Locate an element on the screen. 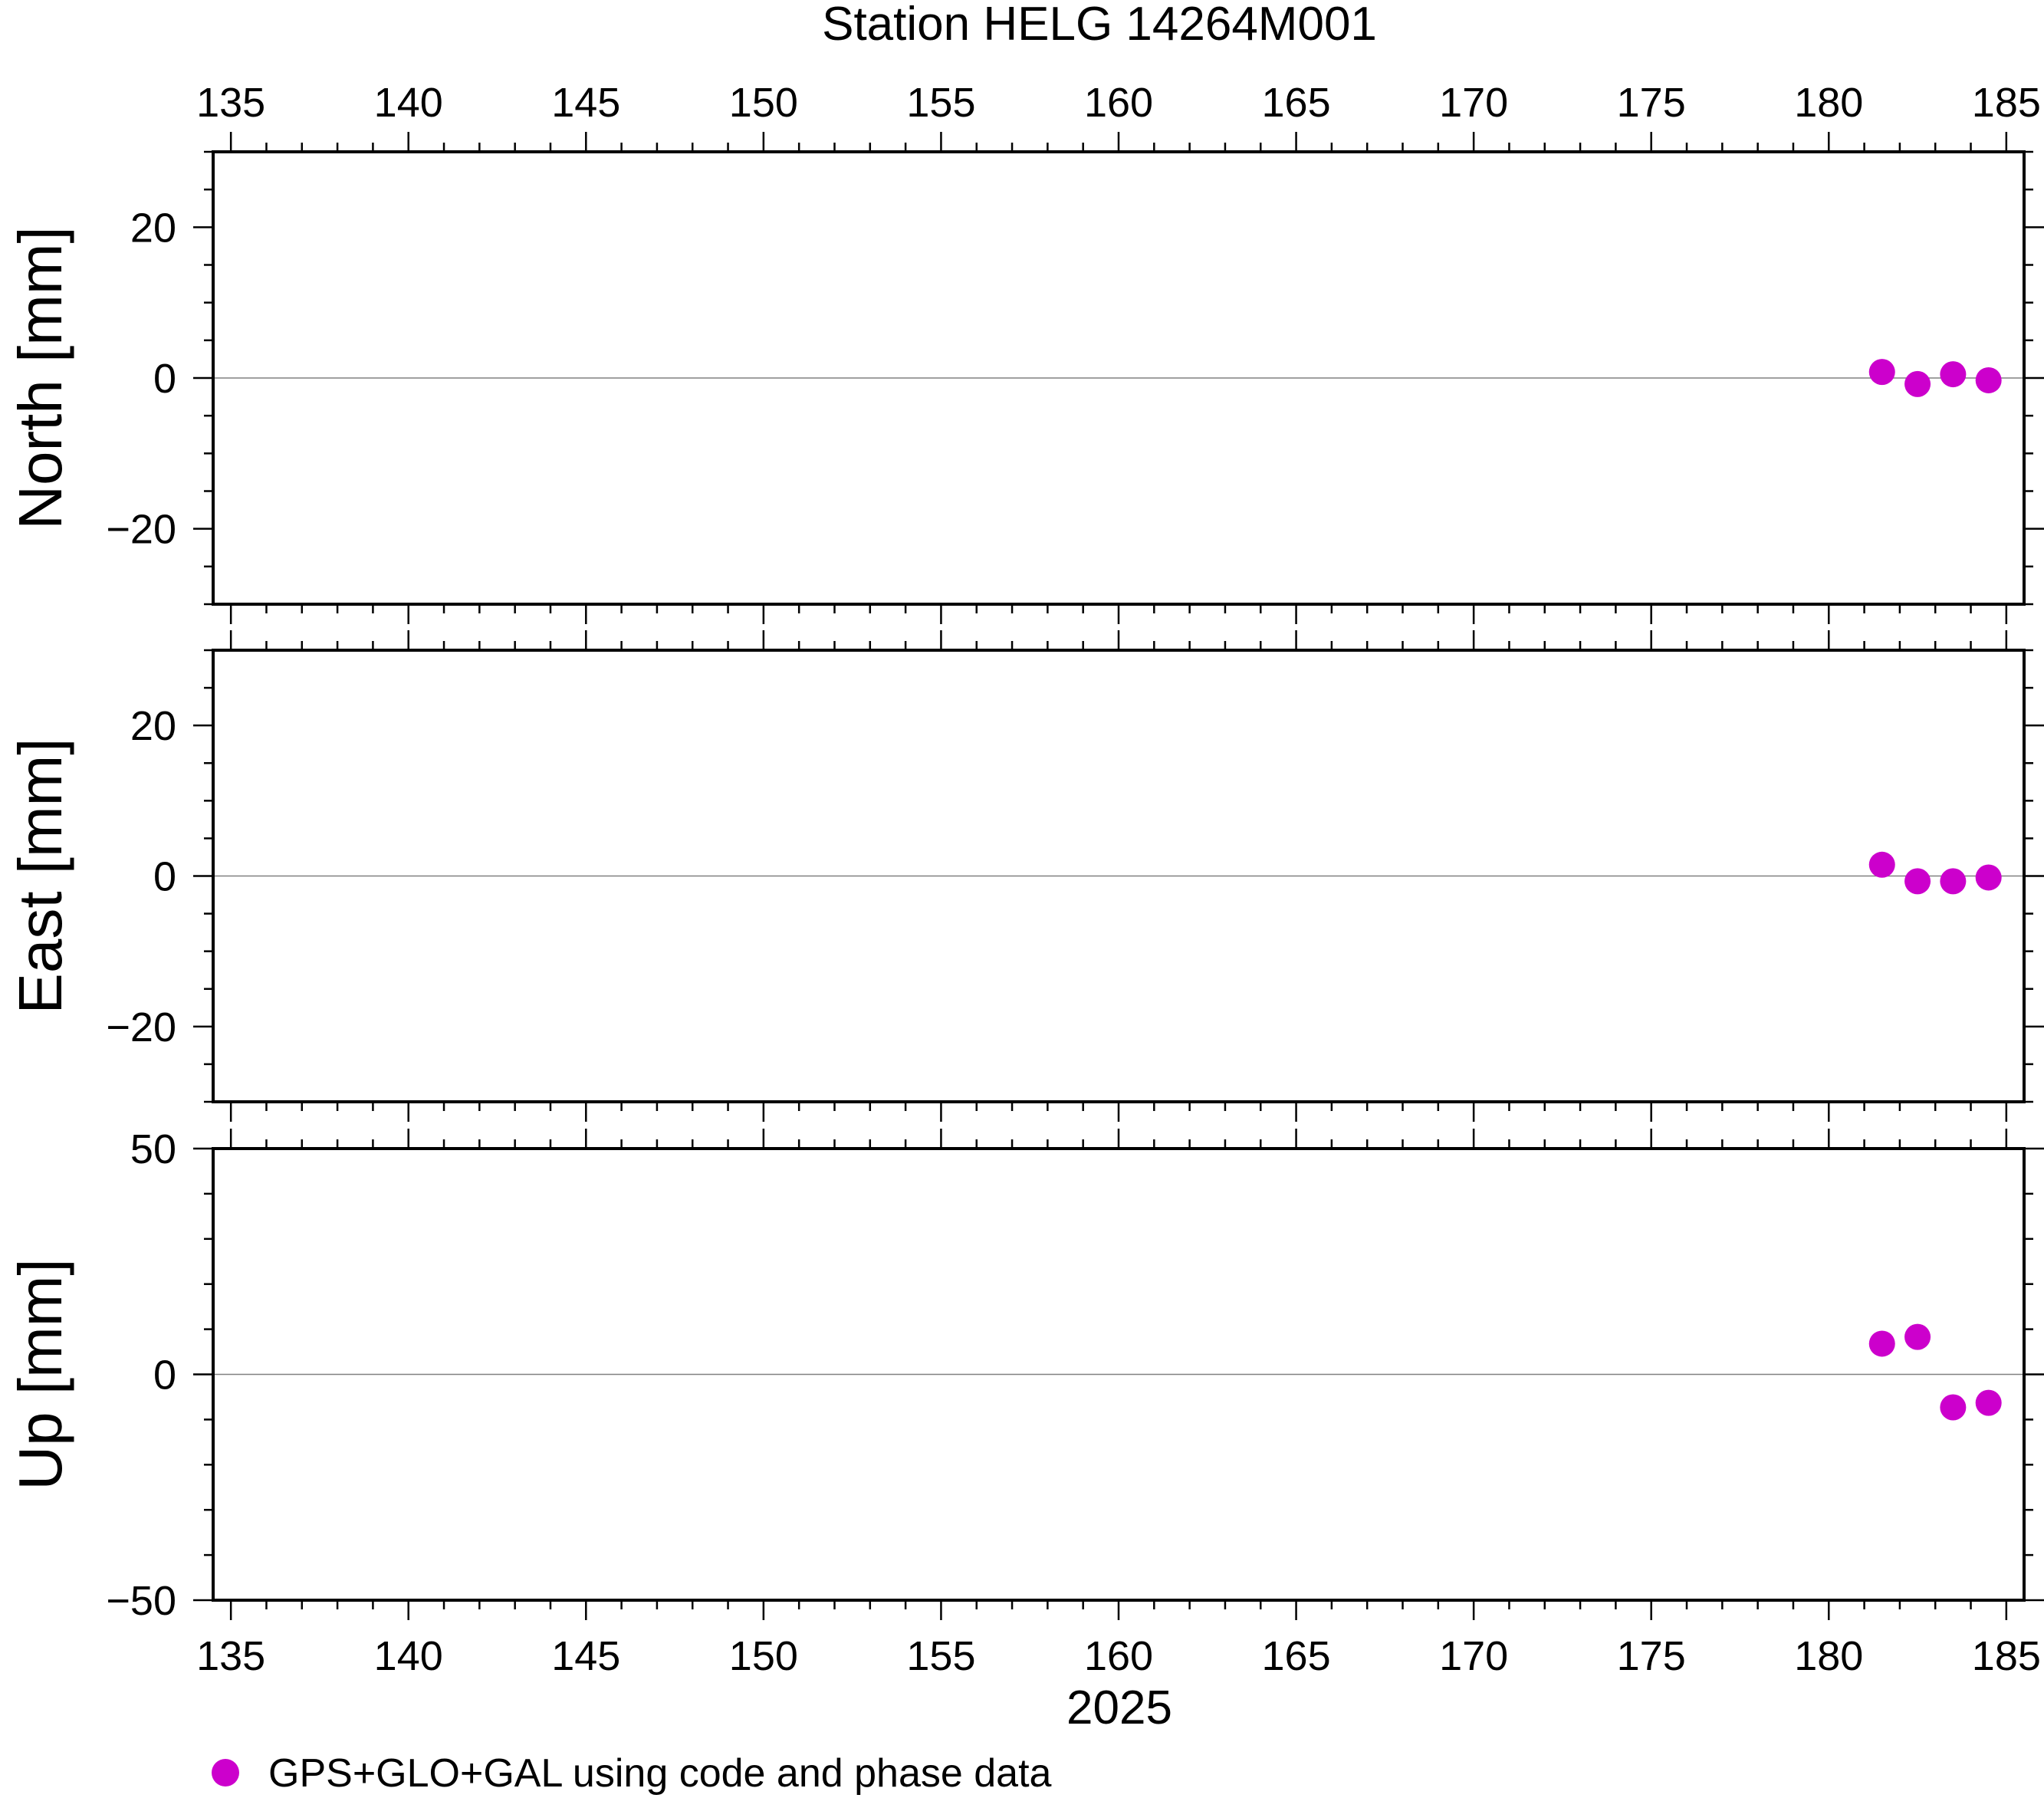 Image resolution: width=2044 pixels, height=1798 pixels. legend-label: GPS+GLO+GAL using code and phase data is located at coordinates (660, 1774).